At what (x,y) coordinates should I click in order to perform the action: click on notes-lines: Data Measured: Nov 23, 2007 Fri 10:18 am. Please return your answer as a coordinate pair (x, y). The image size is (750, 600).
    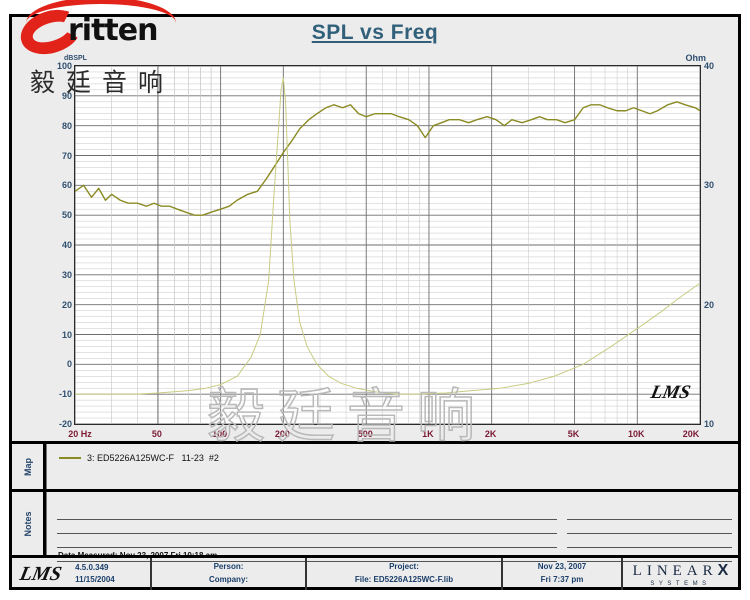
    Looking at the image, I should click on (394, 530).